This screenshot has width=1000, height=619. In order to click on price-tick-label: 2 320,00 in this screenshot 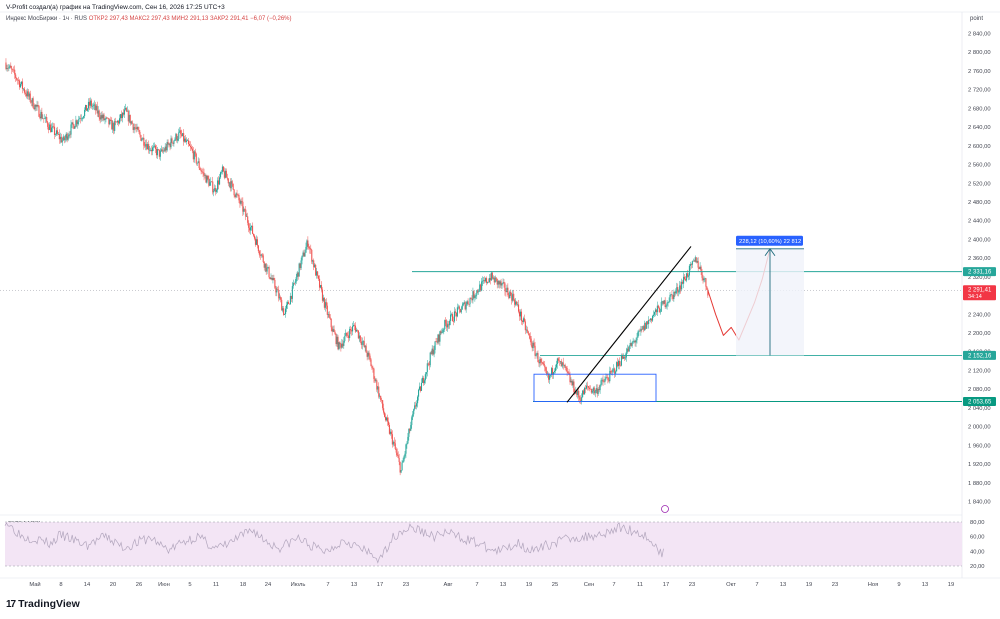, I will do `click(979, 278)`.